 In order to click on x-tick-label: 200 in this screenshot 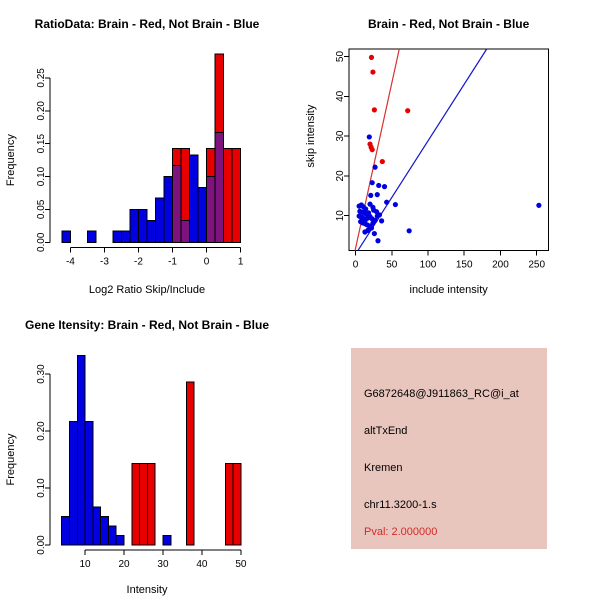, I will do `click(500, 265)`.